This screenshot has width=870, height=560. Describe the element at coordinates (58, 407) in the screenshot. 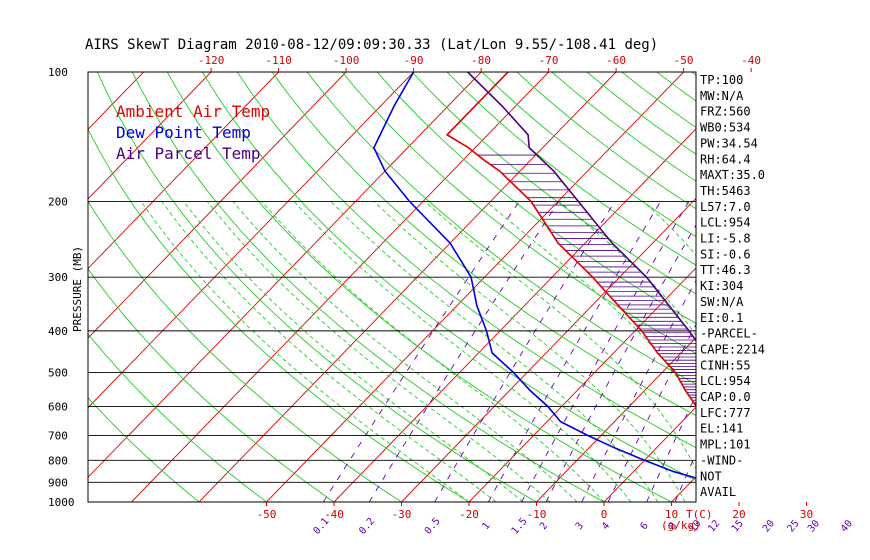

I see `pressure-tick-label: 600` at that location.